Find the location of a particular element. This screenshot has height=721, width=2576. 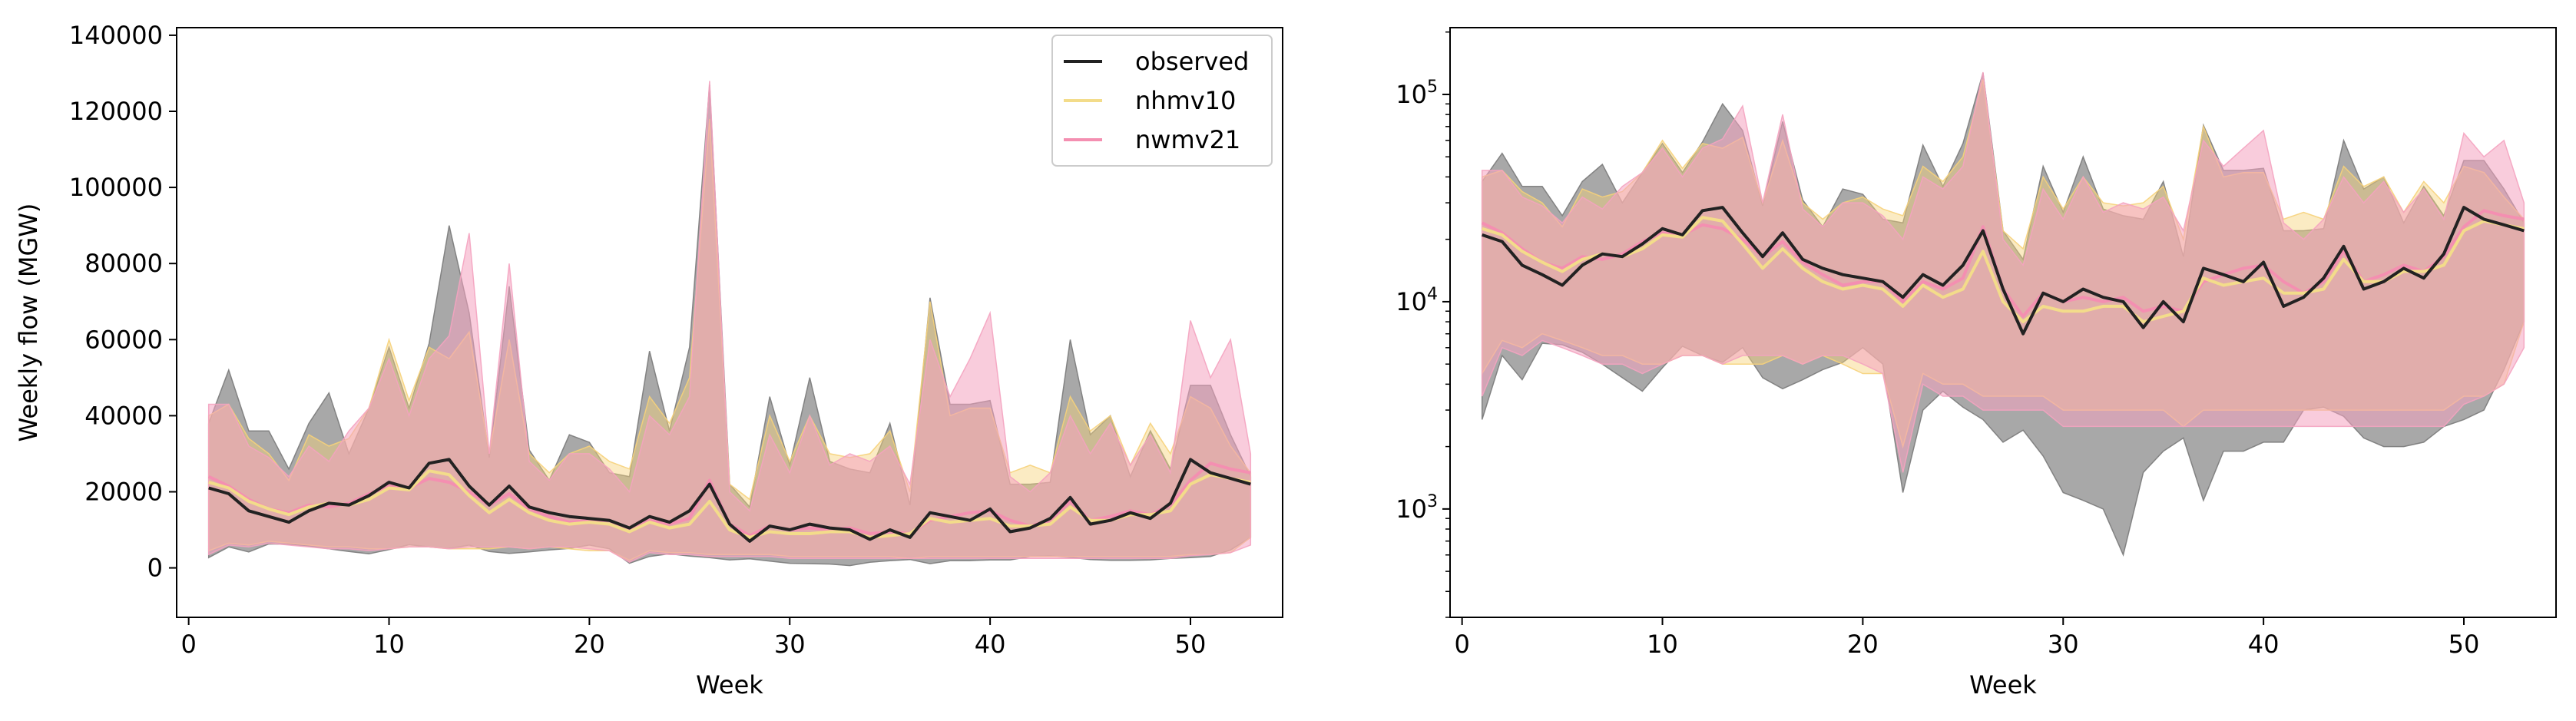

legend-label-nhmv10: nhmv10 is located at coordinates (1185, 101).